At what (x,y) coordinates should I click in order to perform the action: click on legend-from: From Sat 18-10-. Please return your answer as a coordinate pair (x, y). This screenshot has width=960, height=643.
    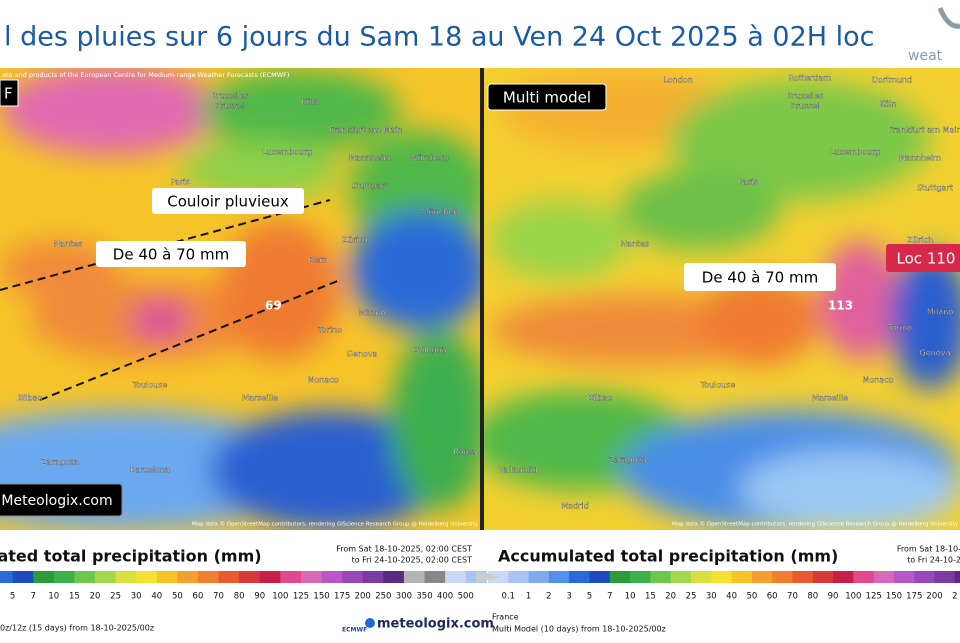
    Looking at the image, I should click on (928, 549).